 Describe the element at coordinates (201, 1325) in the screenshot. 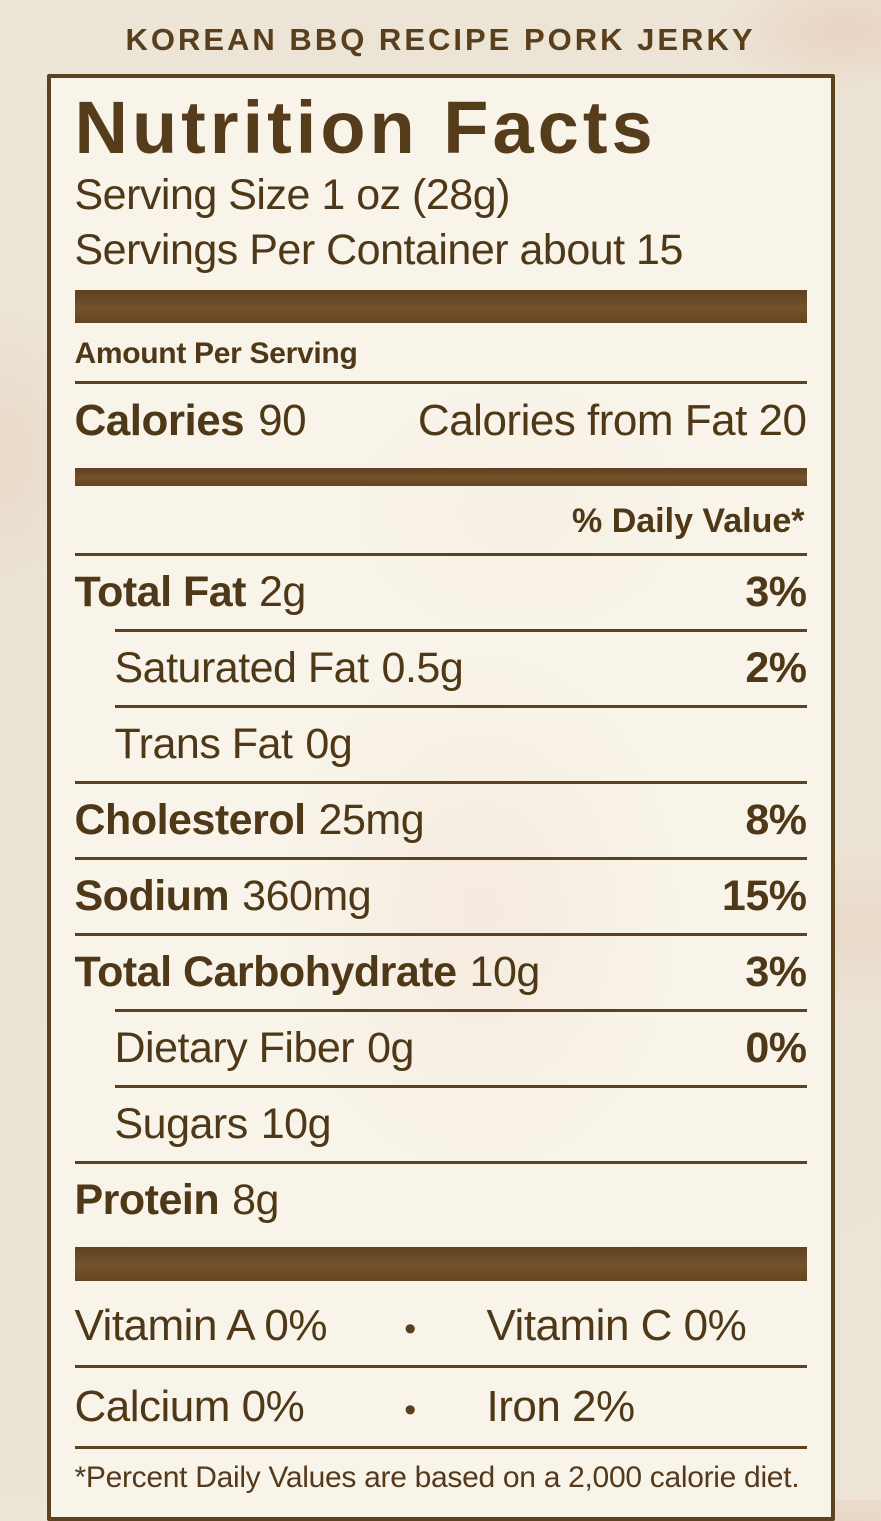

I see `micronutrient-left: Vitamin A 0%` at that location.